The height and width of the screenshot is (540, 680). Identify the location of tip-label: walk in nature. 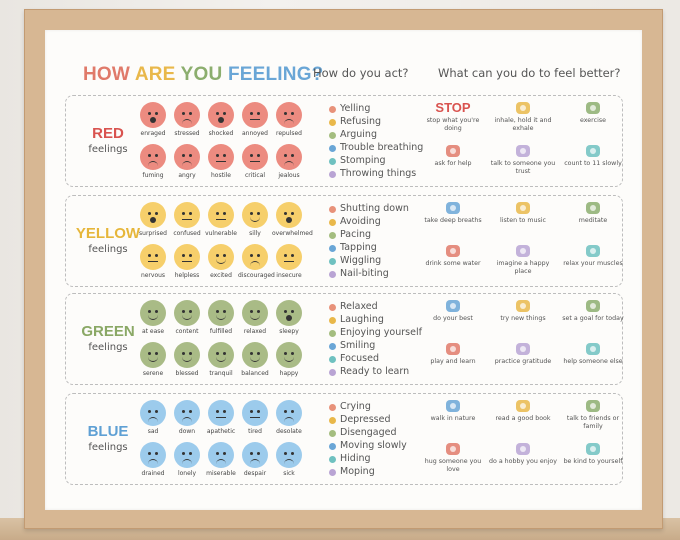
(453, 418).